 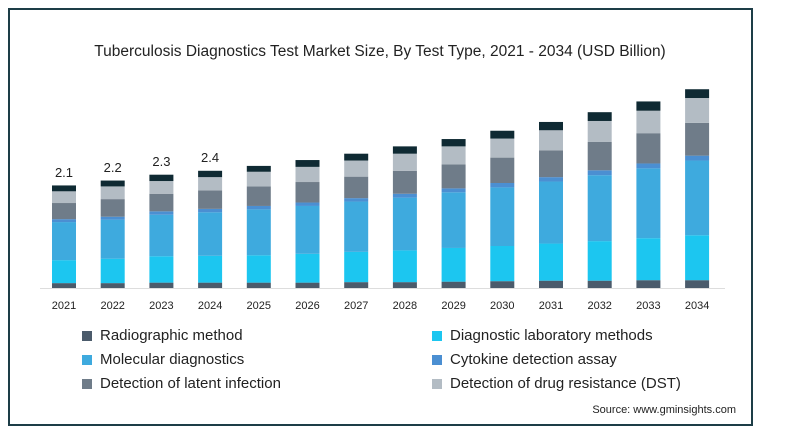 What do you see at coordinates (453, 306) in the screenshot?
I see `x-tick-label: 2029` at bounding box center [453, 306].